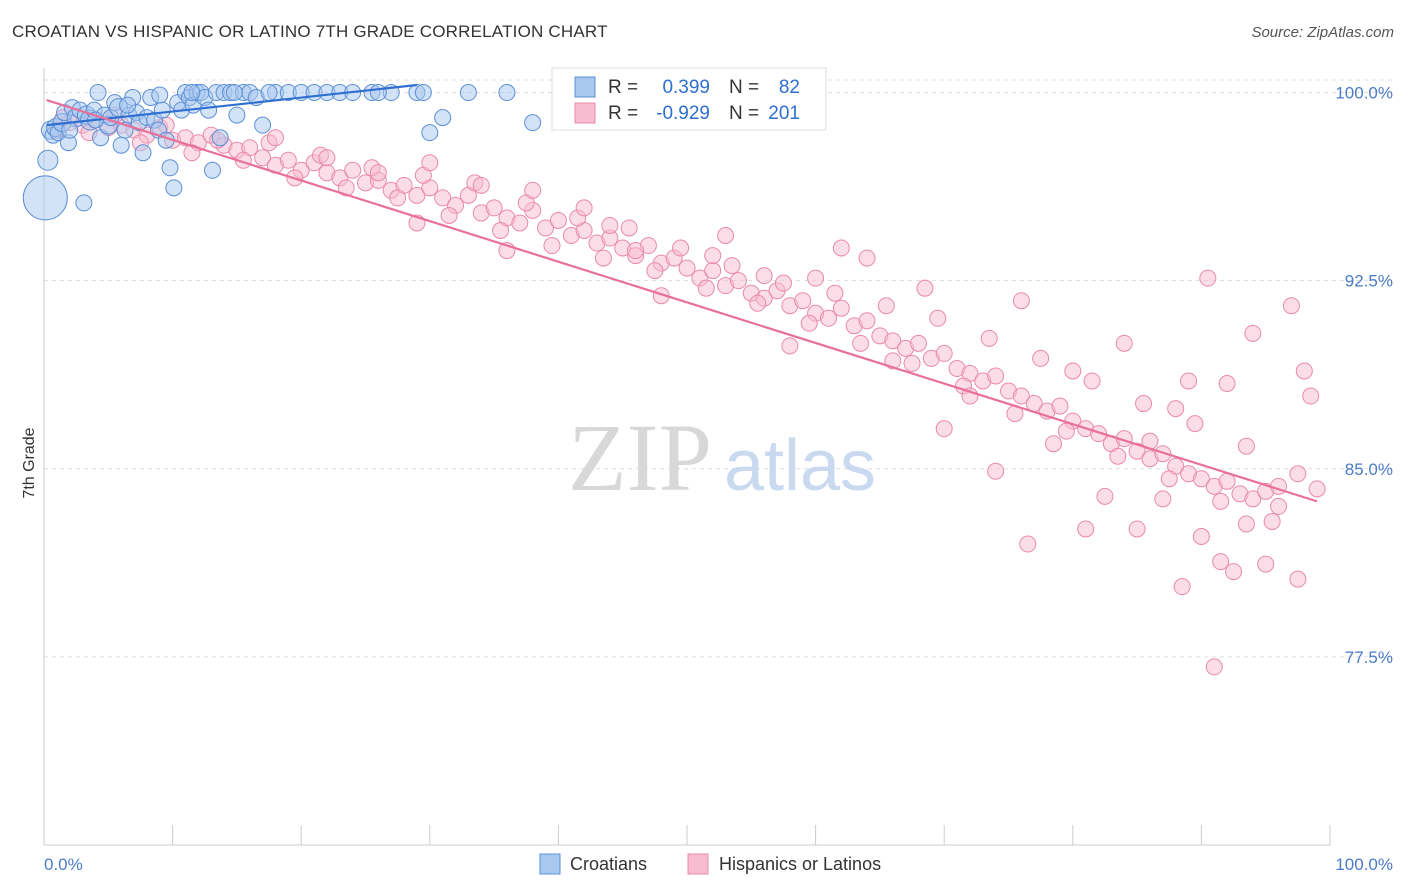 The width and height of the screenshot is (1406, 892). Describe the element at coordinates (585, 87) in the screenshot. I see `legend-swatch-blue` at that location.